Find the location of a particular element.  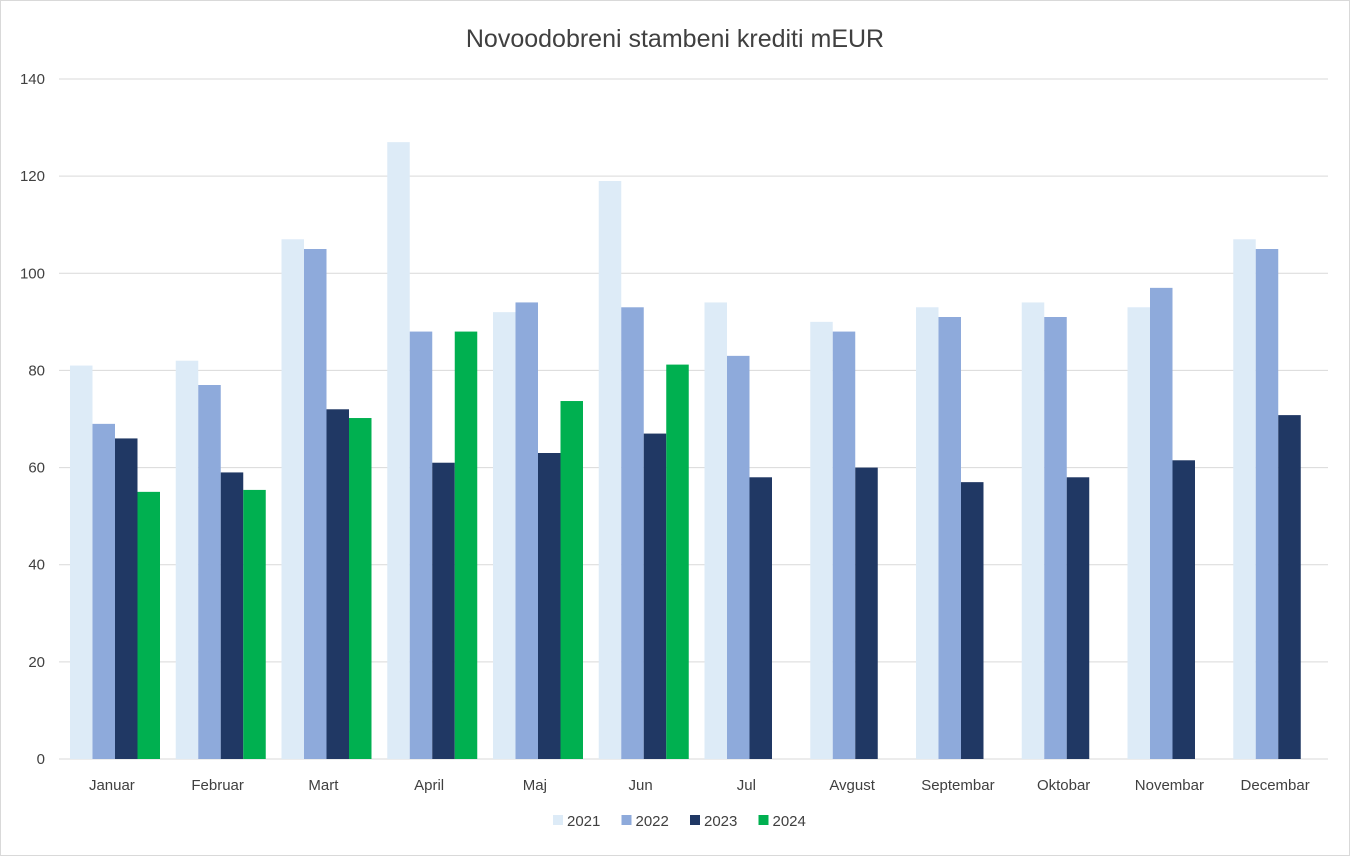

bar-2024-april is located at coordinates (466, 545).